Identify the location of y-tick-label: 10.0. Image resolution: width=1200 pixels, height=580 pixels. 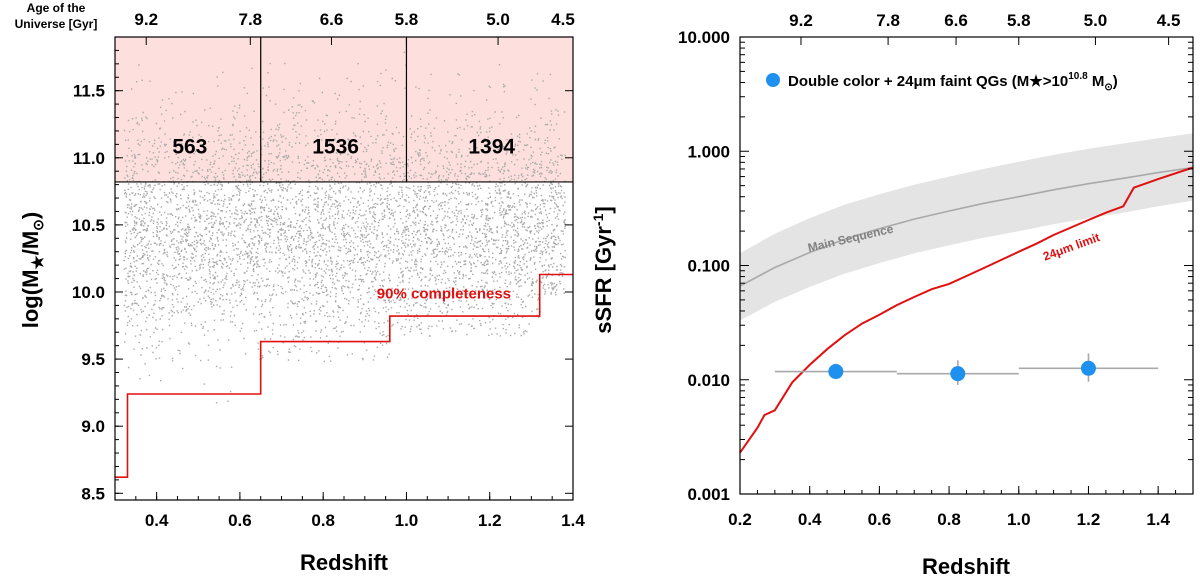
(88, 292).